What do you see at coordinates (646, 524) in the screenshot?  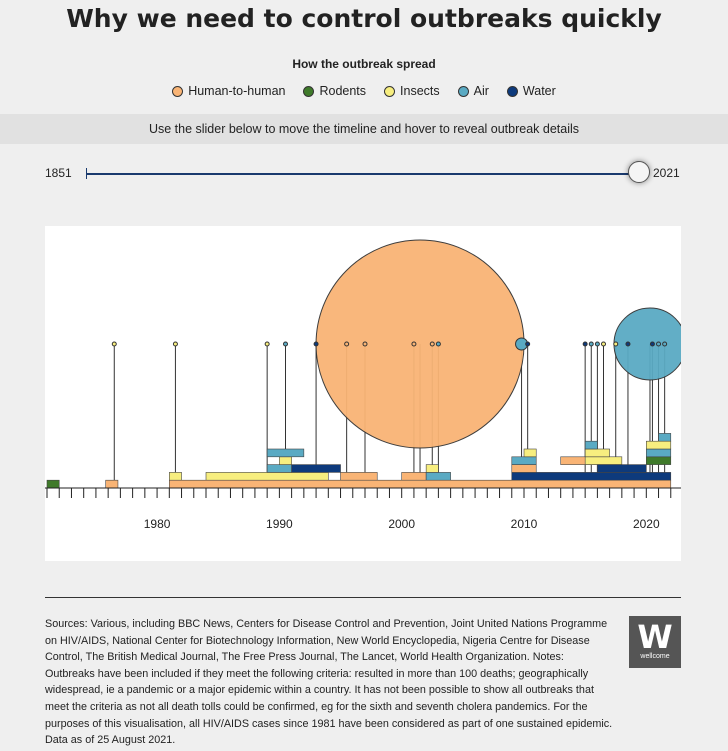 I see `x-tick-label: 2020` at bounding box center [646, 524].